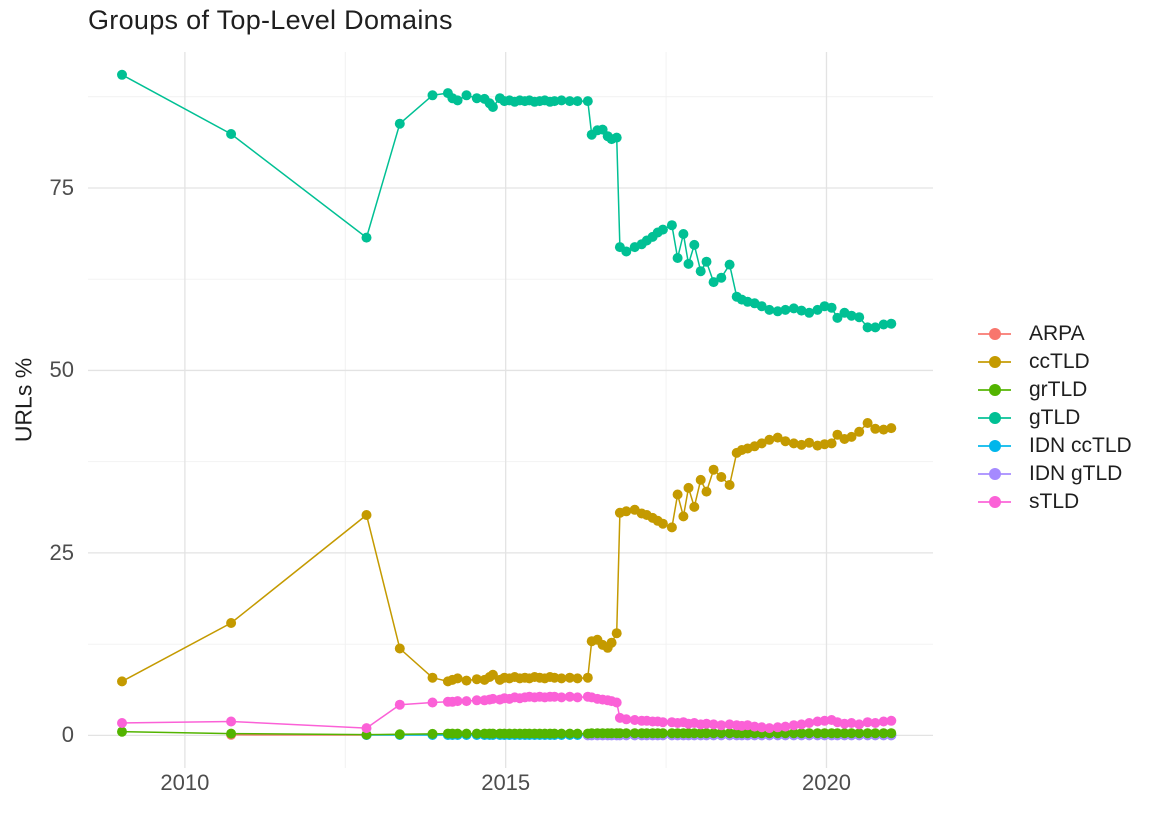  I want to click on y-tick-label: 25, so click(61, 552).